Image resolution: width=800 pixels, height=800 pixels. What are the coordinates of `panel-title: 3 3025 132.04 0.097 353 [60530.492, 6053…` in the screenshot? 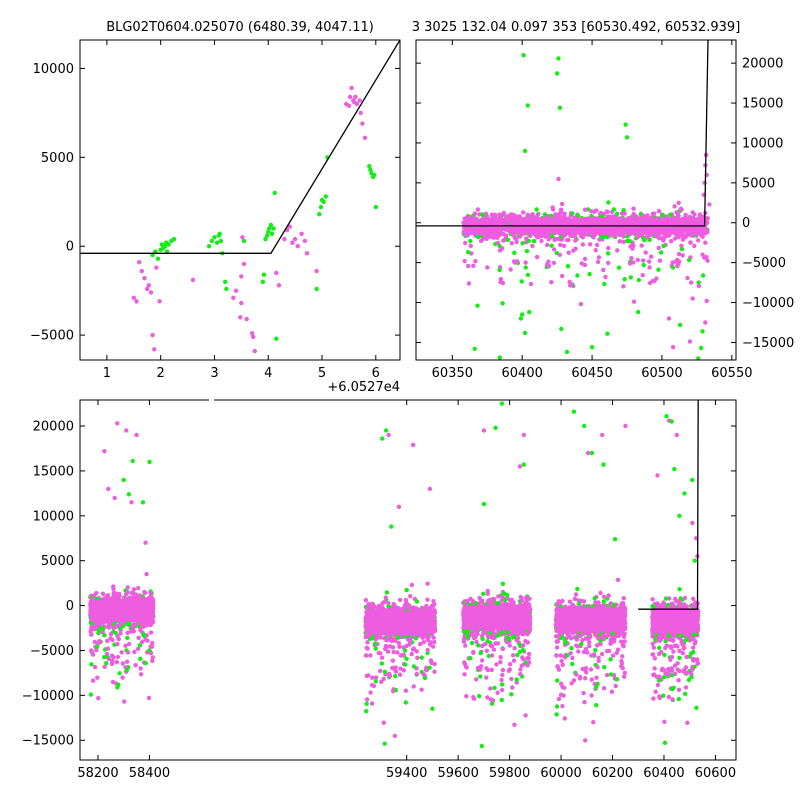 It's located at (576, 27).